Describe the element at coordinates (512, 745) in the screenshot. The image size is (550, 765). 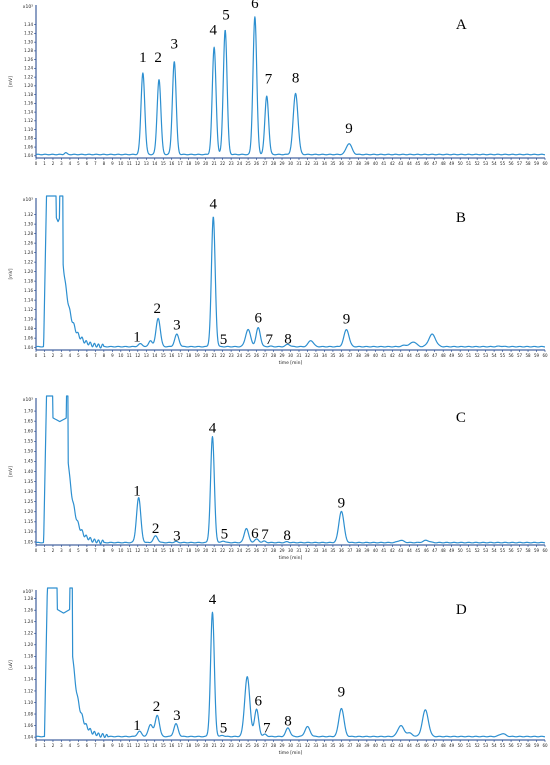
I see `x-tick-label: 56` at that location.